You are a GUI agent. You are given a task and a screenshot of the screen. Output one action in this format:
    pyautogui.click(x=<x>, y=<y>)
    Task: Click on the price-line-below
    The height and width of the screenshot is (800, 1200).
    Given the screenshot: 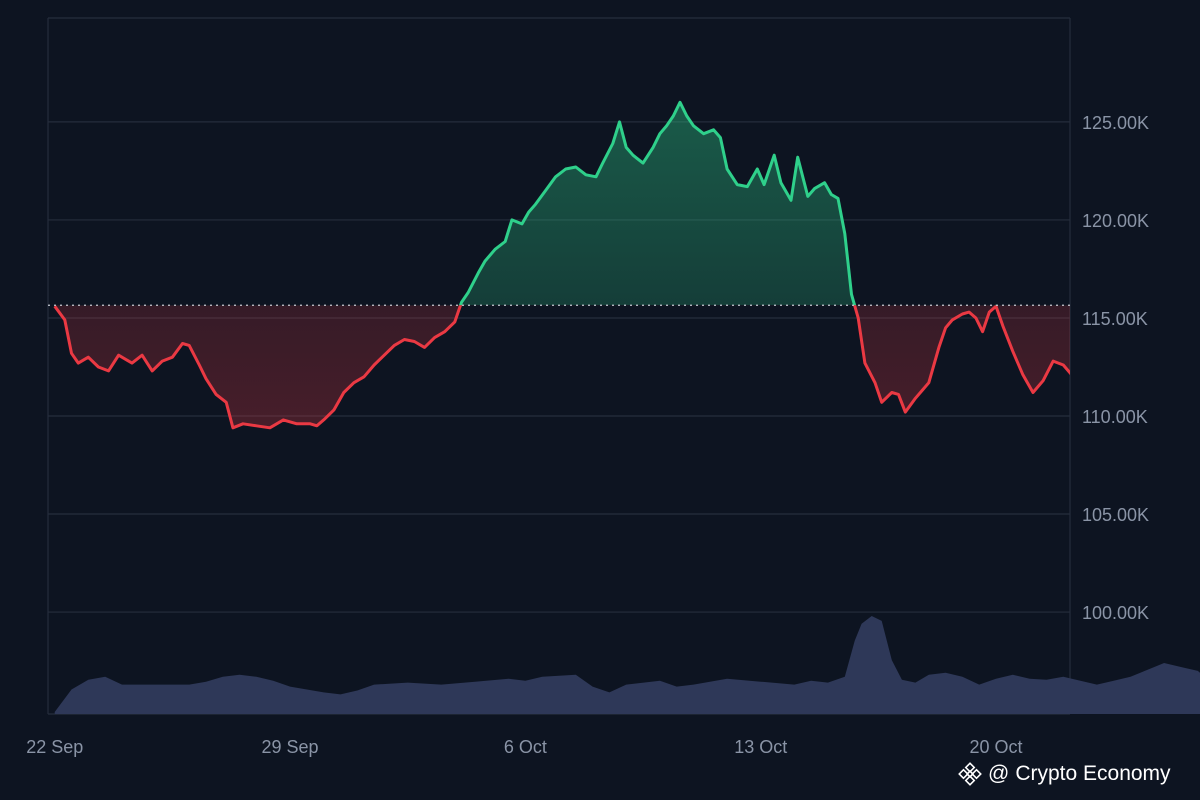 What is the action you would take?
    pyautogui.click(x=561, y=367)
    